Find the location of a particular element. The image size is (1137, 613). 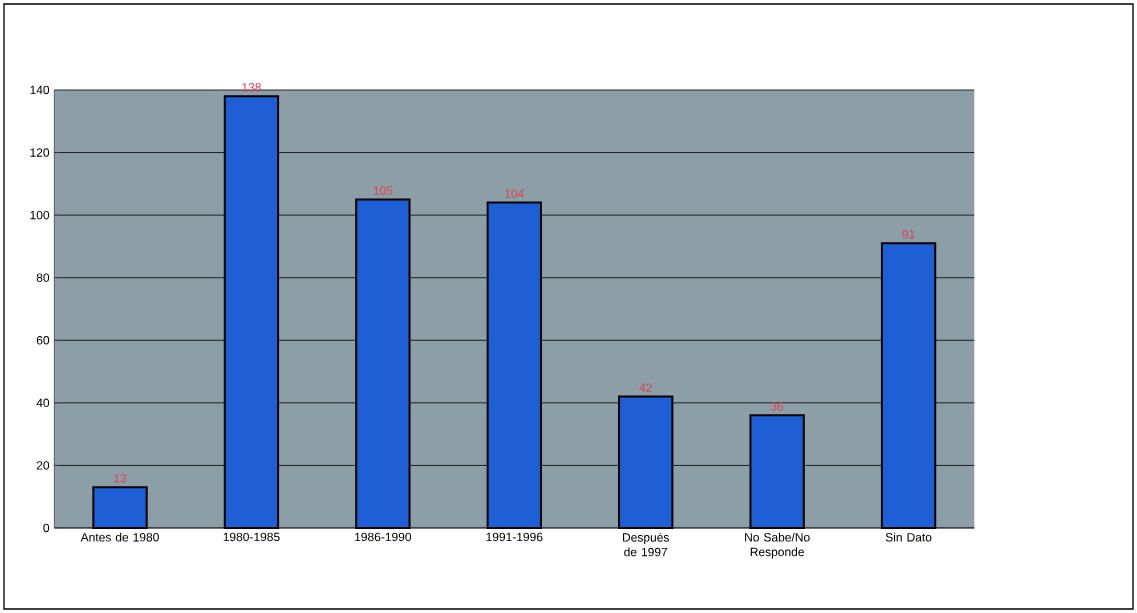

y-tick-label: 60 is located at coordinates (43, 340).